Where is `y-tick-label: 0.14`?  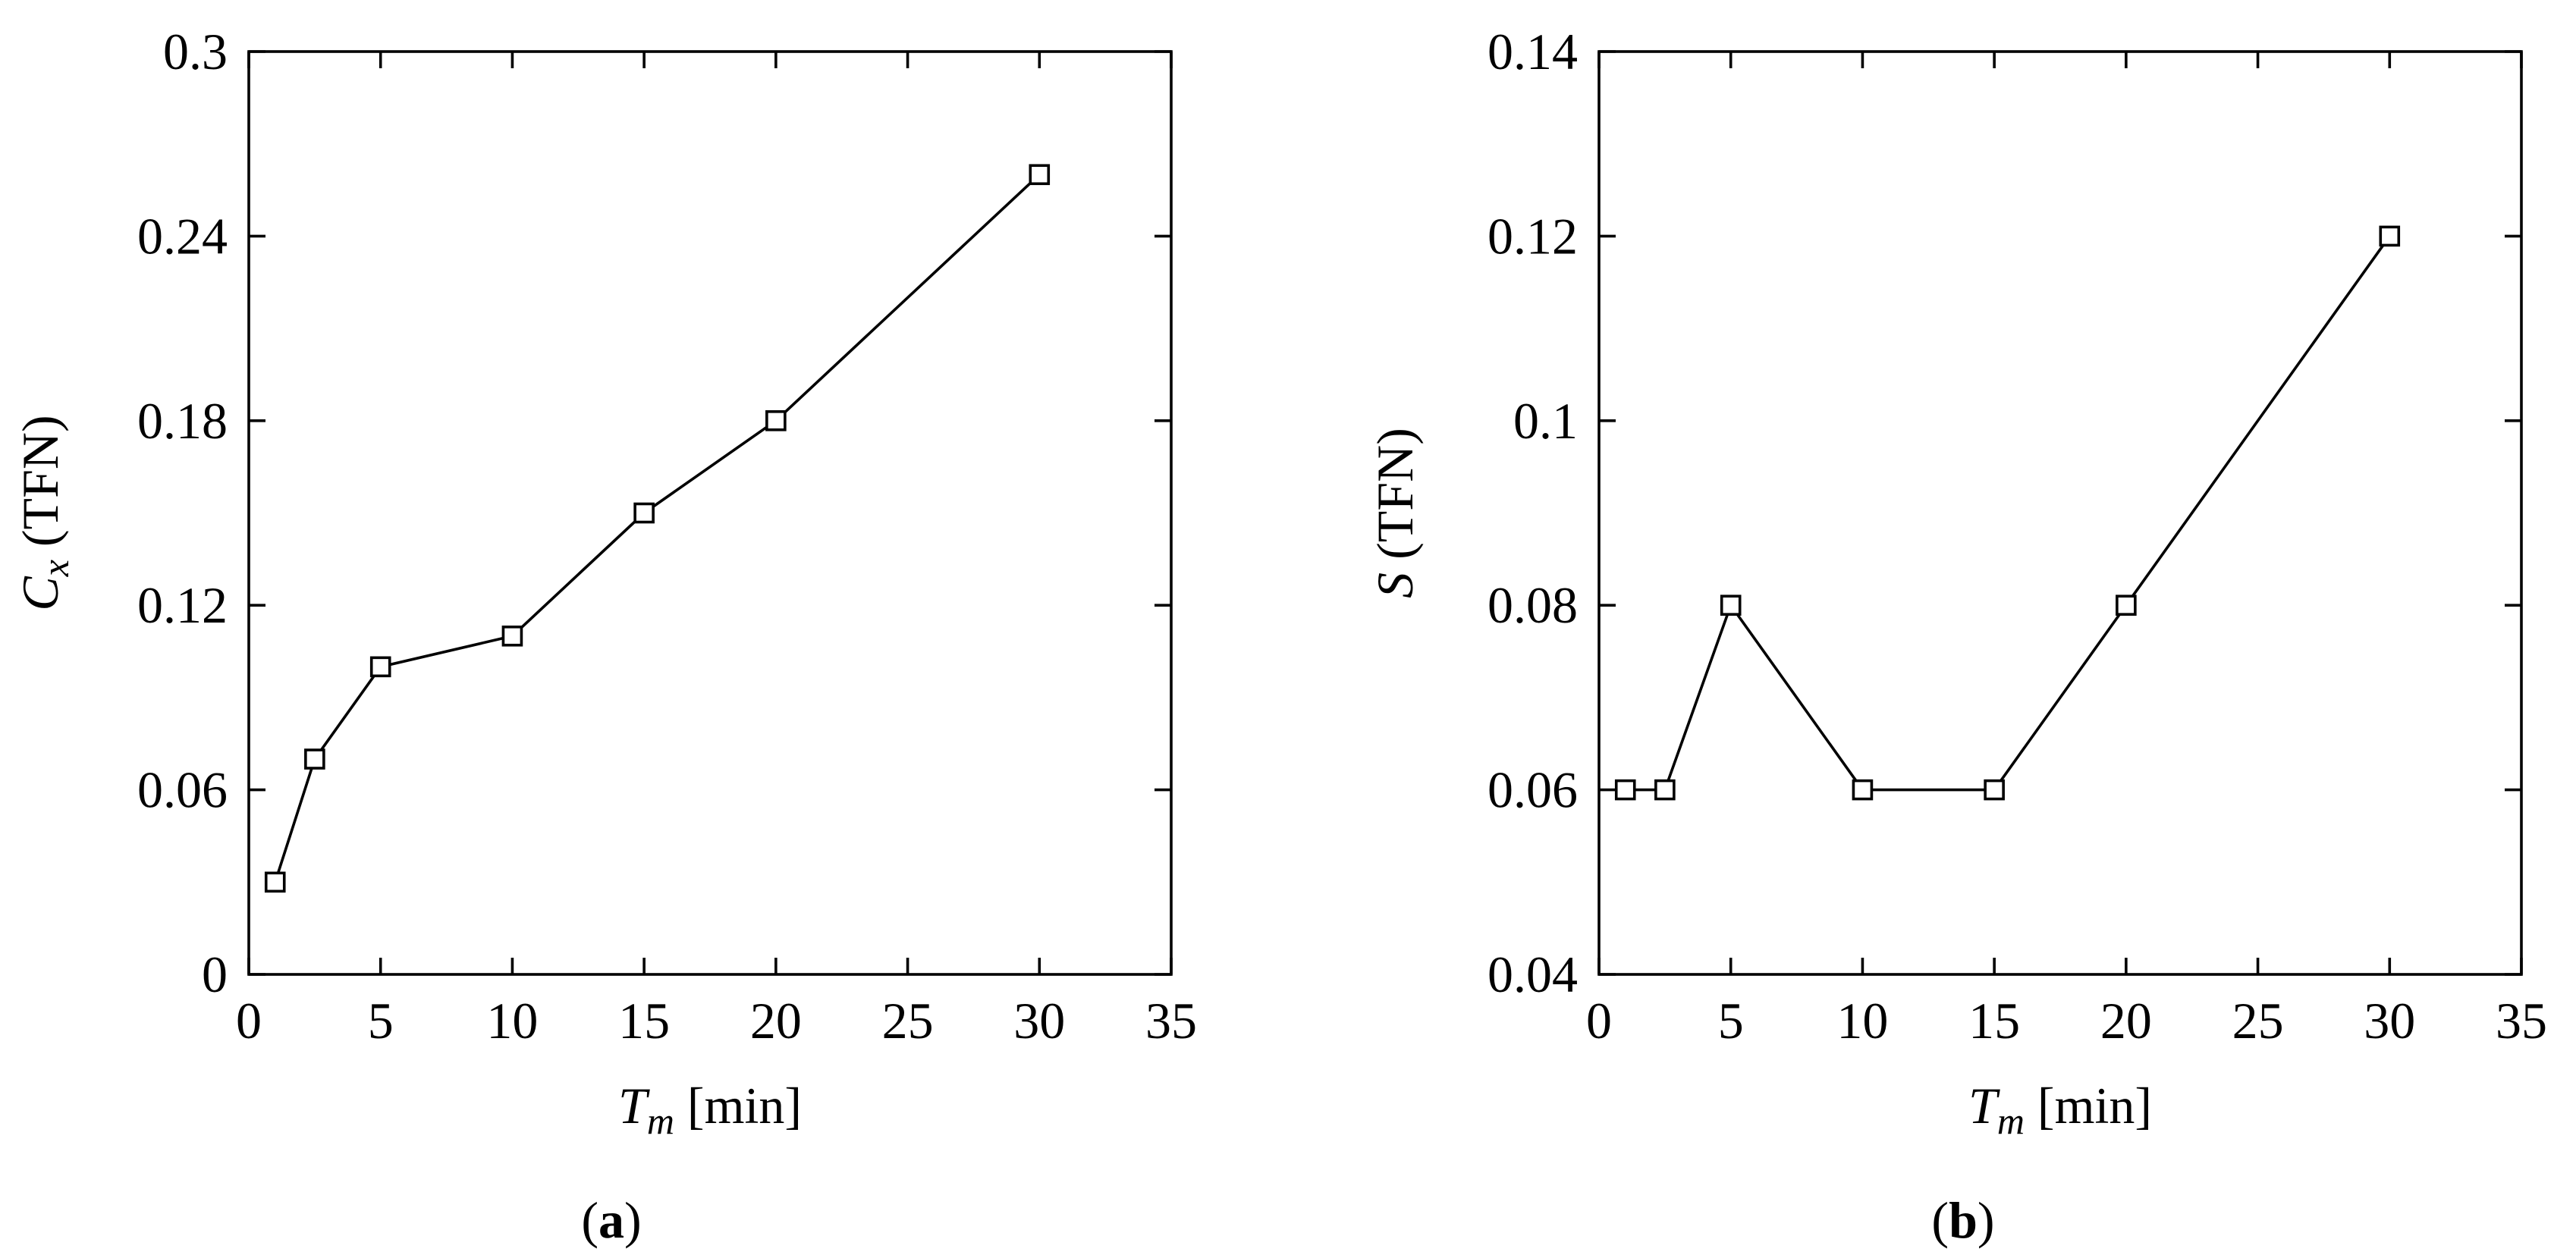 y-tick-label: 0.14 is located at coordinates (1532, 51).